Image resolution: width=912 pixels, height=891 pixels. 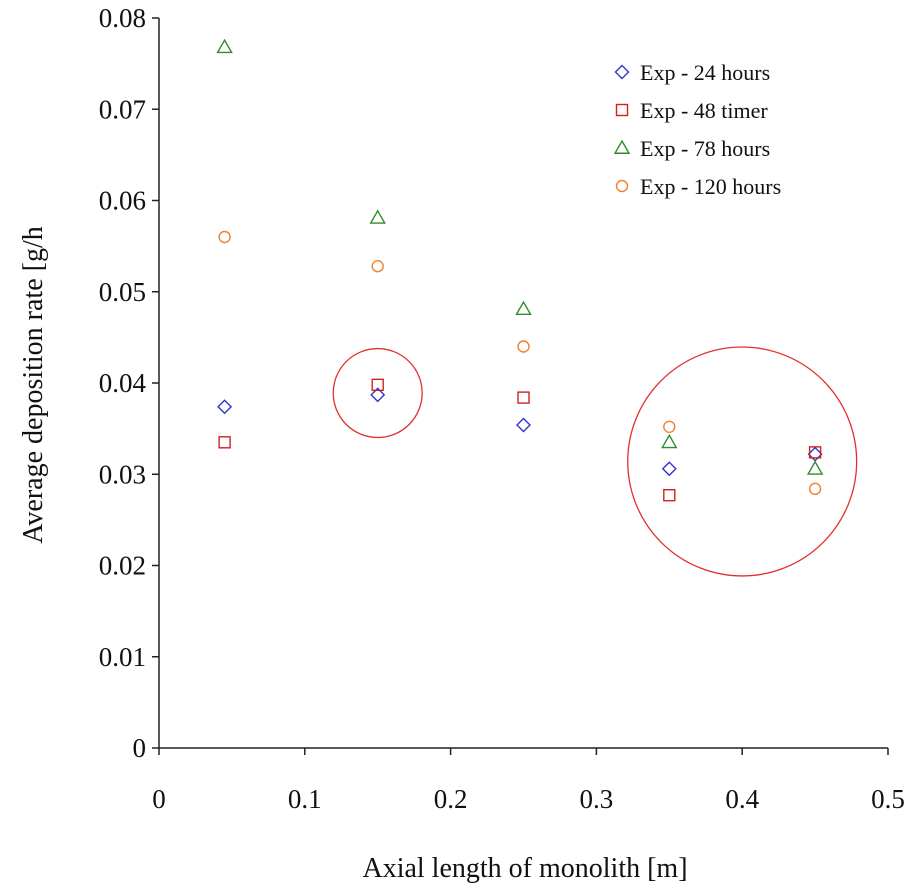 I want to click on y-tick-label: 0.02, so click(x=122, y=566).